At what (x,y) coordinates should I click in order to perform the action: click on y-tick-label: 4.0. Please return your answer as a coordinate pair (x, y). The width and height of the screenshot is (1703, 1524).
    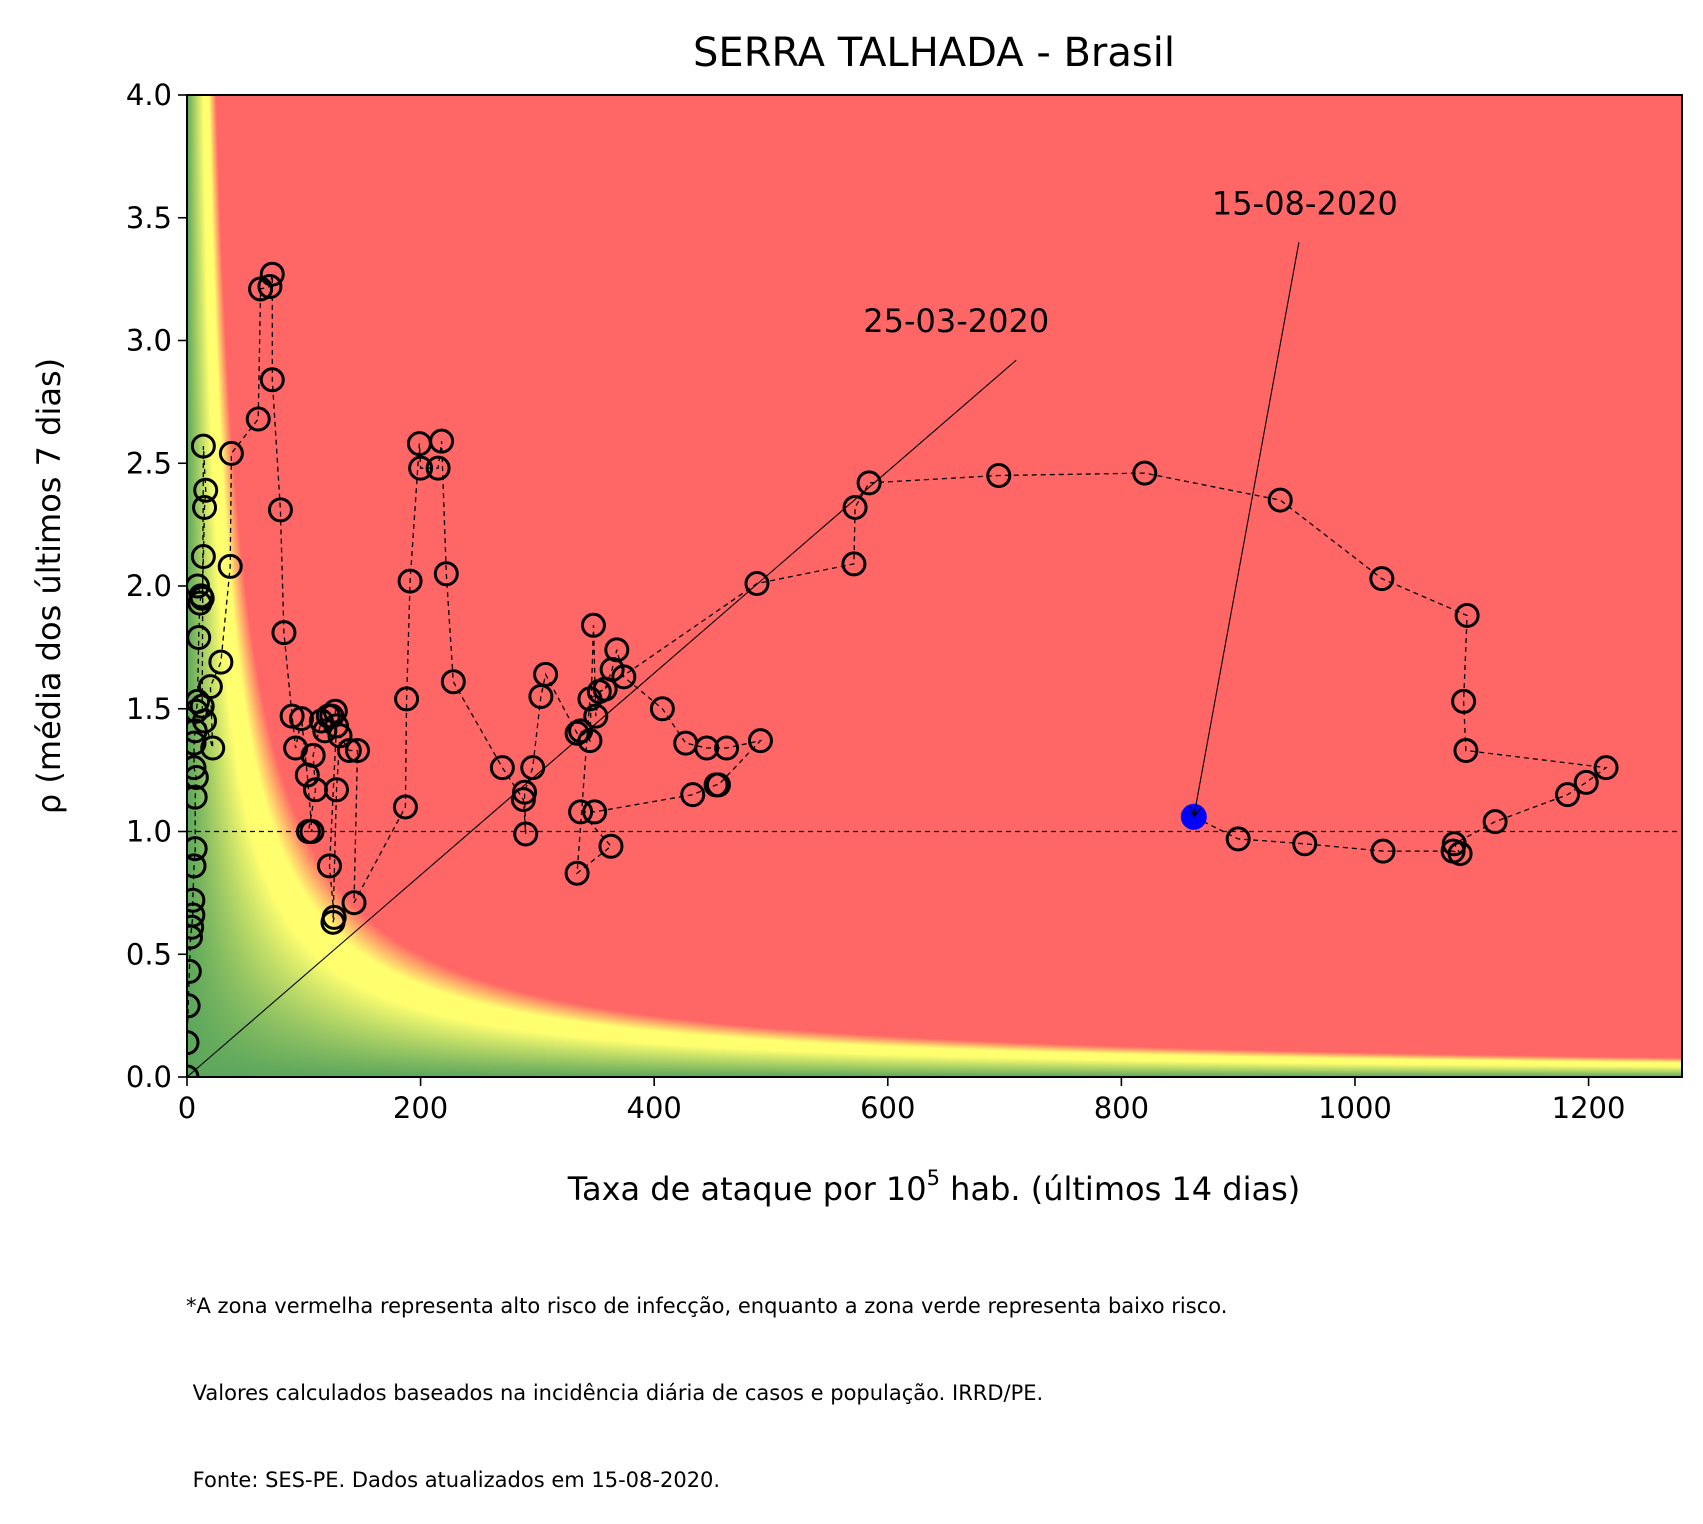
    Looking at the image, I should click on (149, 95).